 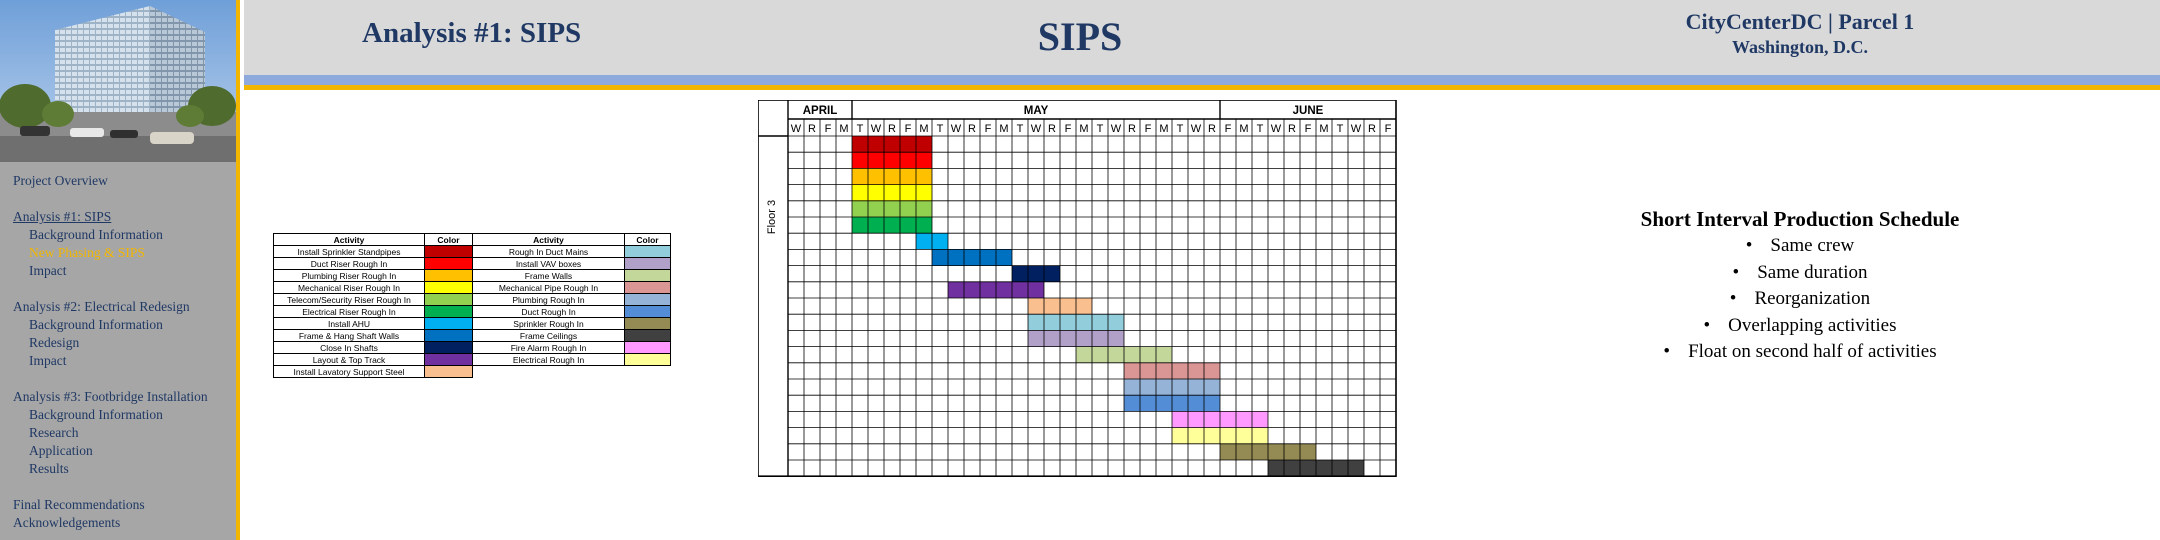 I want to click on nav-link-acknowledgements: Acknowledgements, so click(x=67, y=522).